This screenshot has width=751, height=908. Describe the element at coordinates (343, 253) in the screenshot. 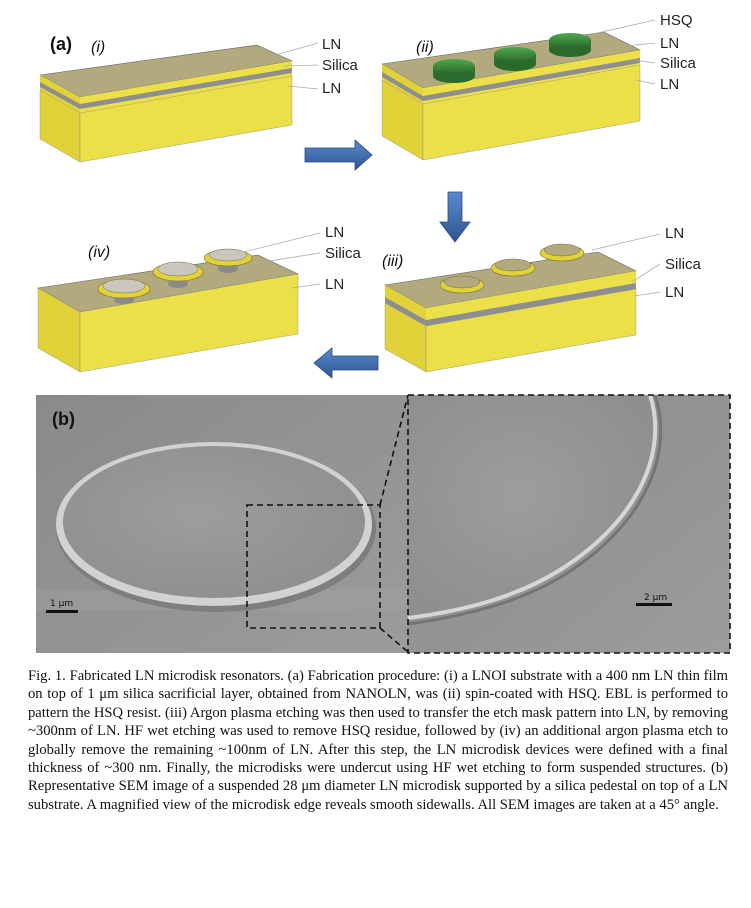

I see `step-iv-layer-silica: Silica` at that location.